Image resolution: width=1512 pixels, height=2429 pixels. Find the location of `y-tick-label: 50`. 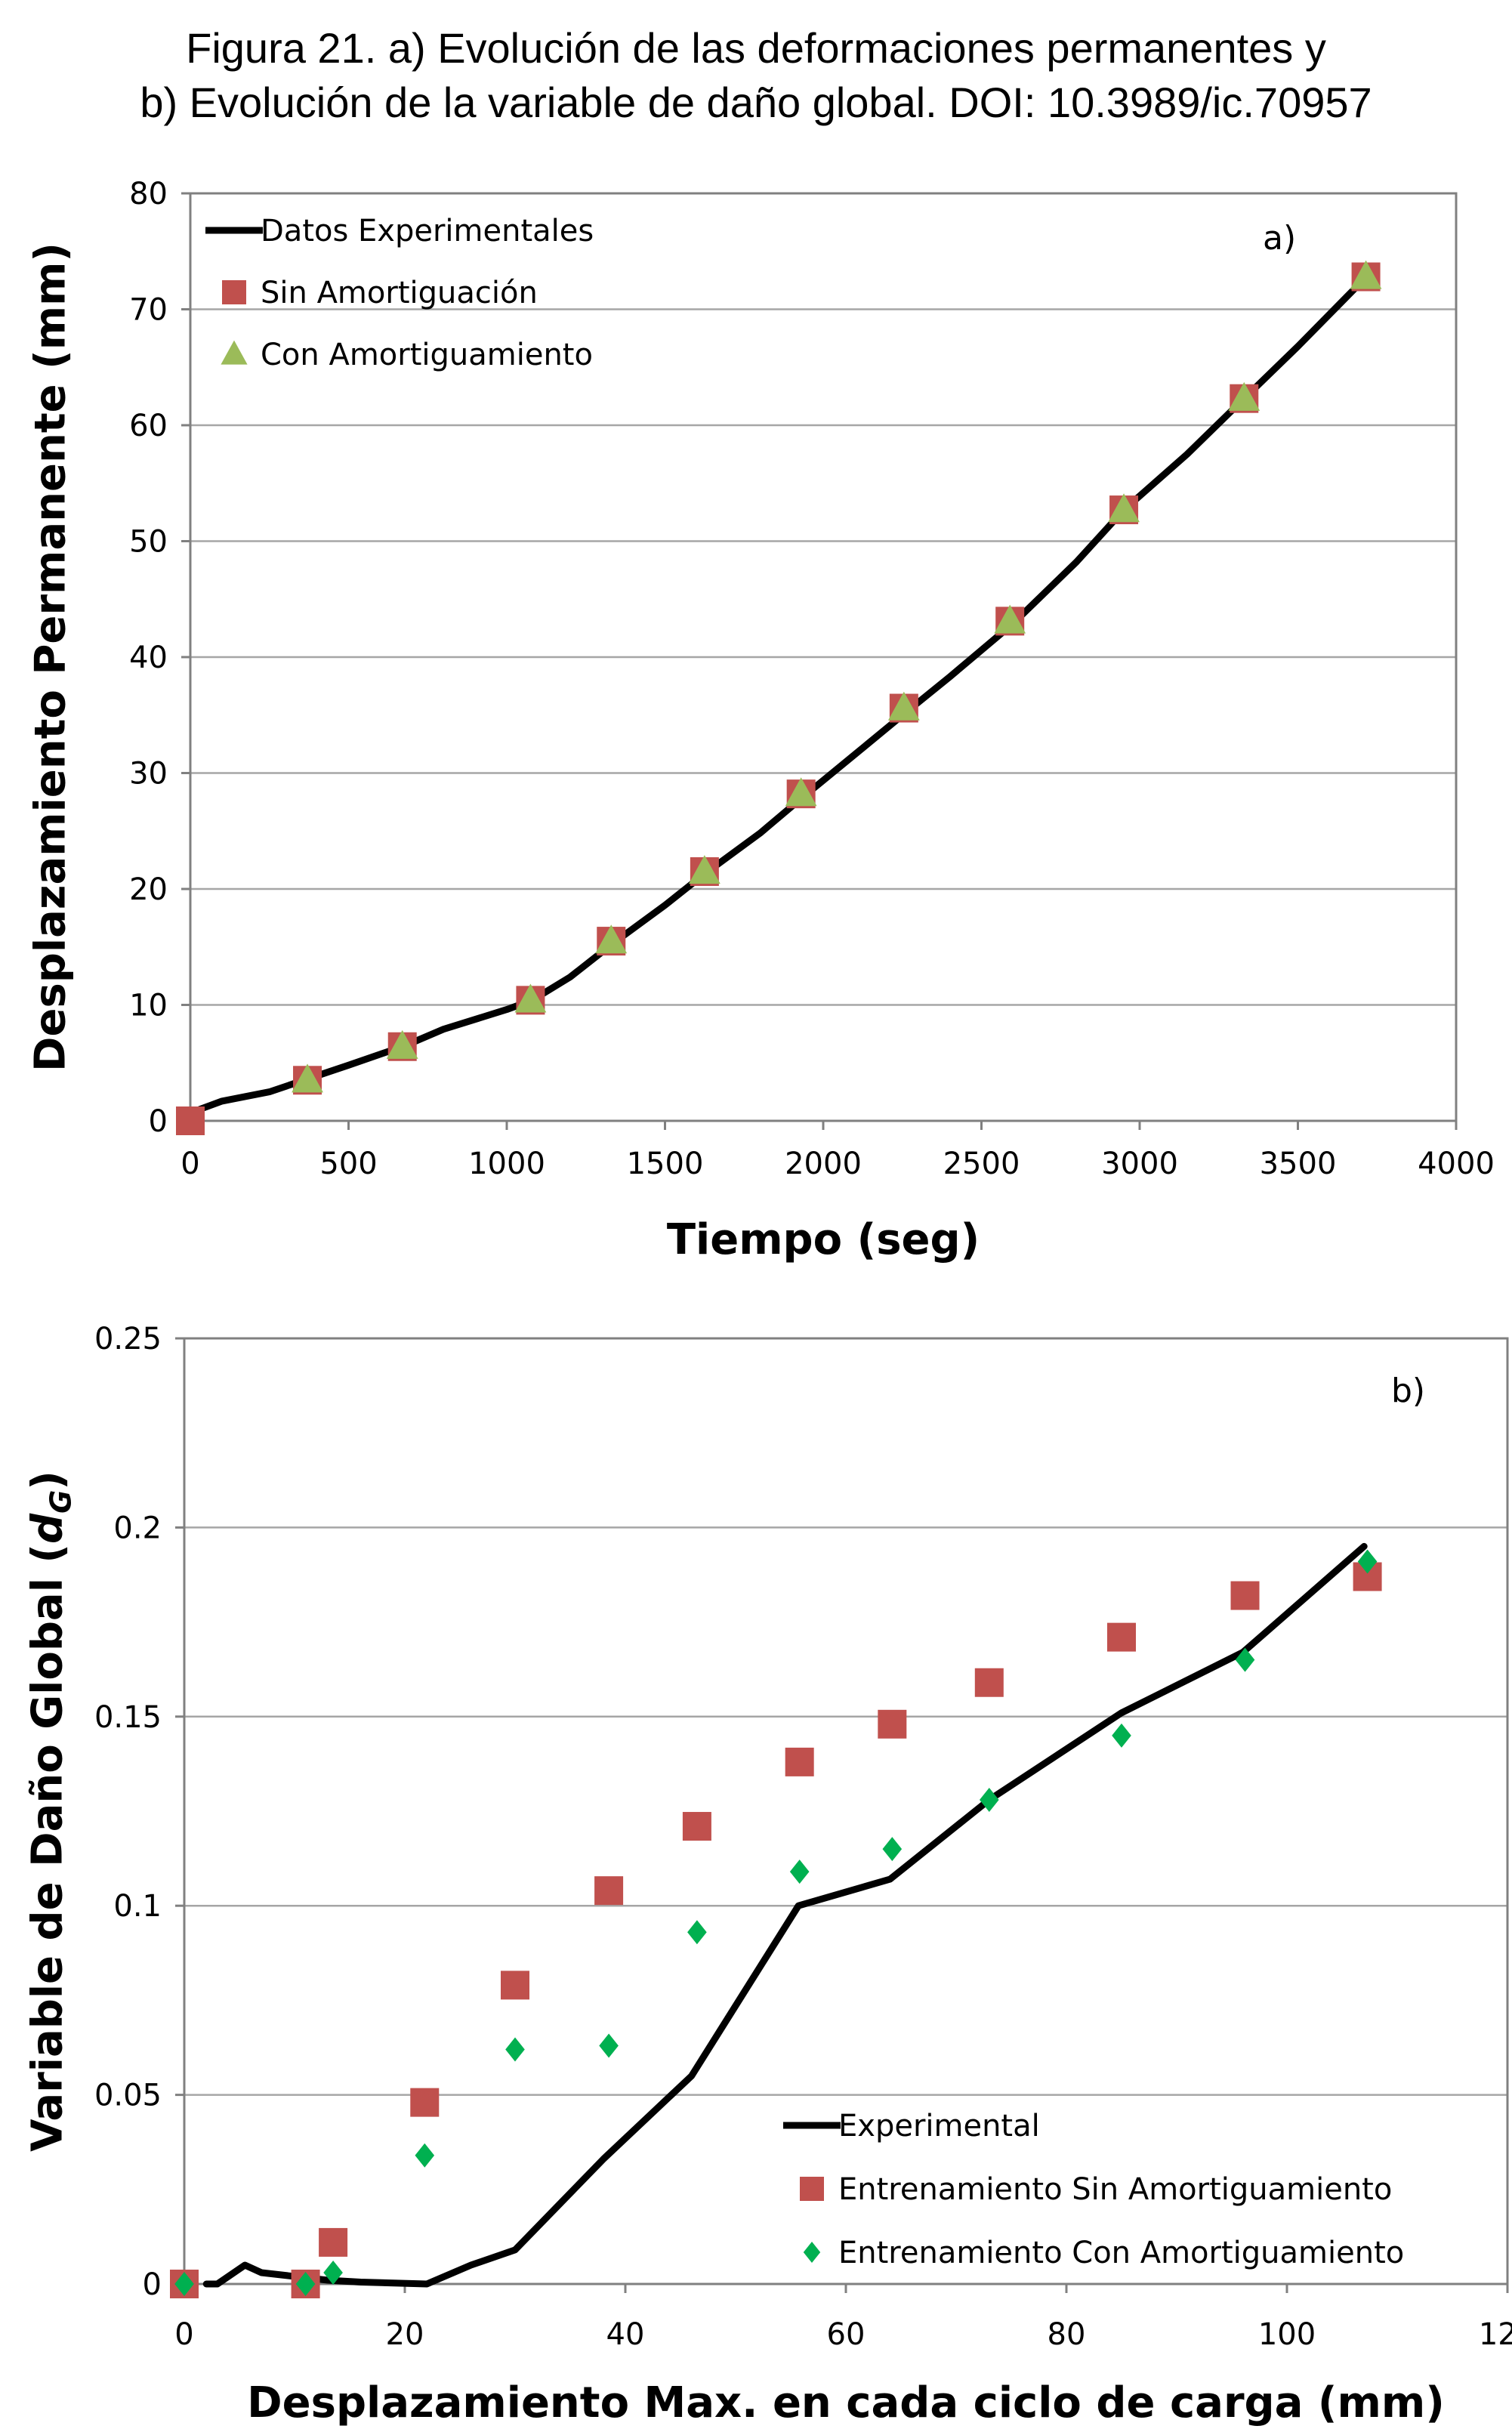

y-tick-label: 50 is located at coordinates (148, 542).